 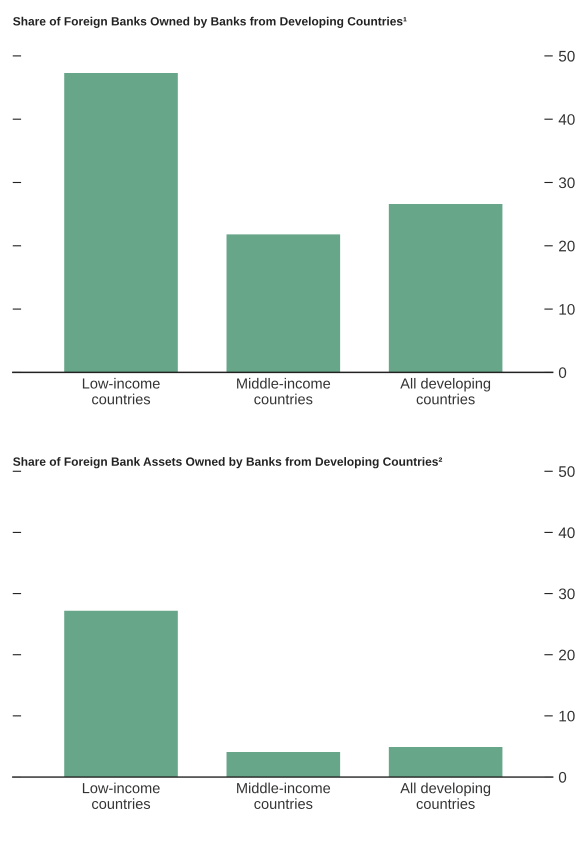 I want to click on chart-title: Share of Foreign Bank Assets Owned by Banks from Developing Countries², so click(x=227, y=462).